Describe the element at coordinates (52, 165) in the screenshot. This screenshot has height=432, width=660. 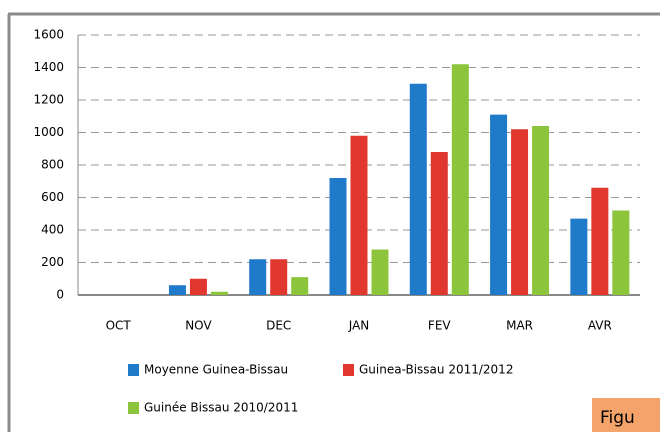
I see `y-tick-label: 800` at that location.